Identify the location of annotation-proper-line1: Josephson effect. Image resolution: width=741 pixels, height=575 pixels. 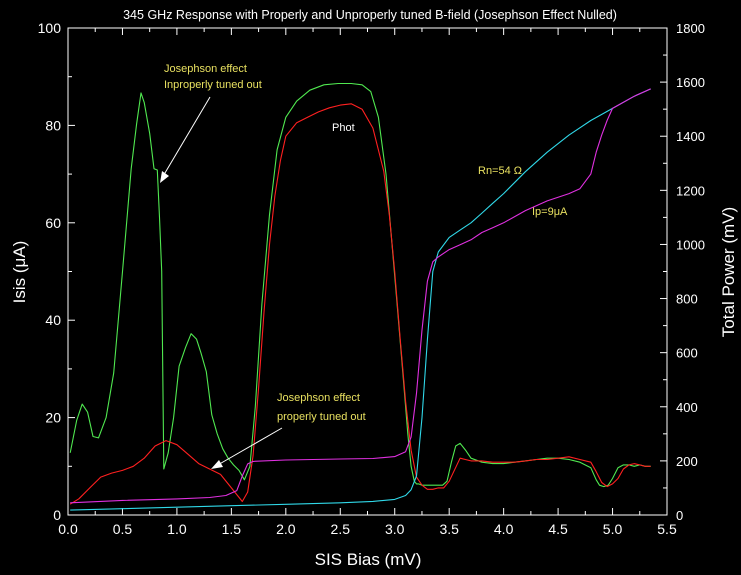
(318, 398).